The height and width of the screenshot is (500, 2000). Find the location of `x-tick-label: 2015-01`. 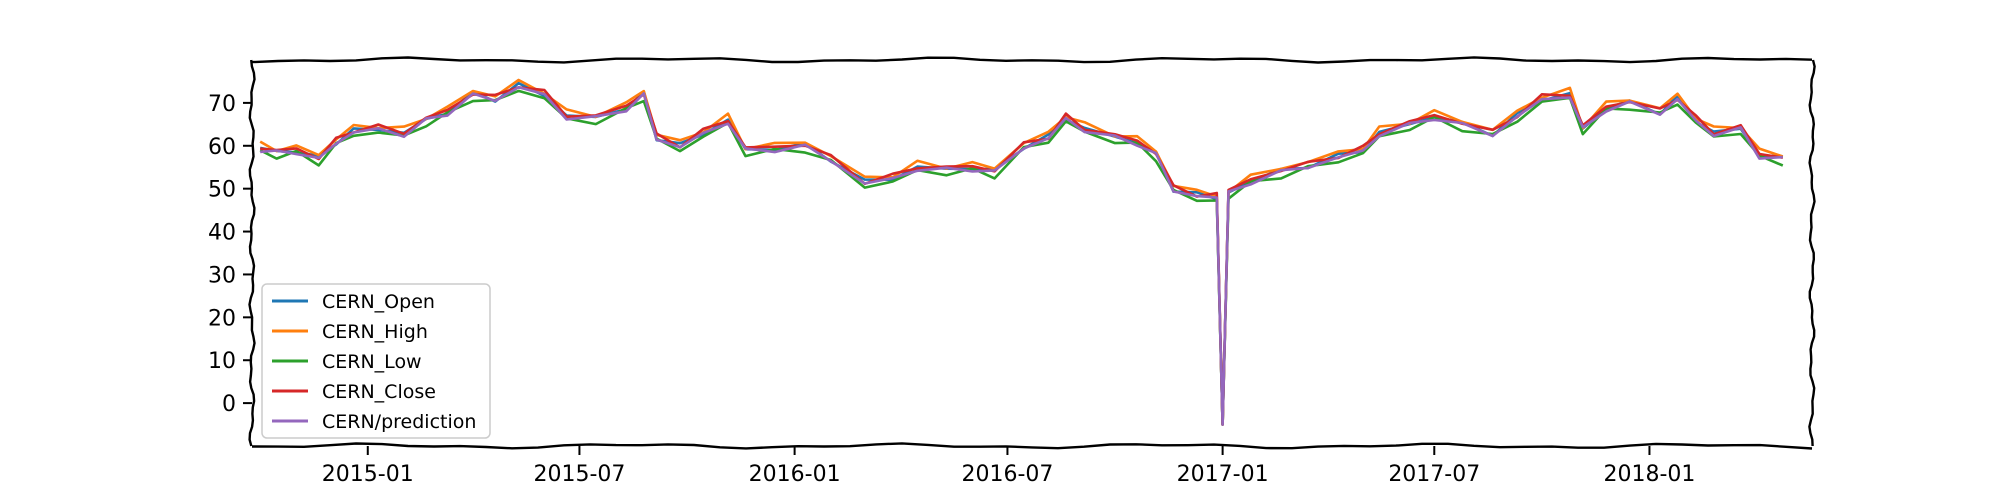

x-tick-label: 2015-01 is located at coordinates (368, 474).